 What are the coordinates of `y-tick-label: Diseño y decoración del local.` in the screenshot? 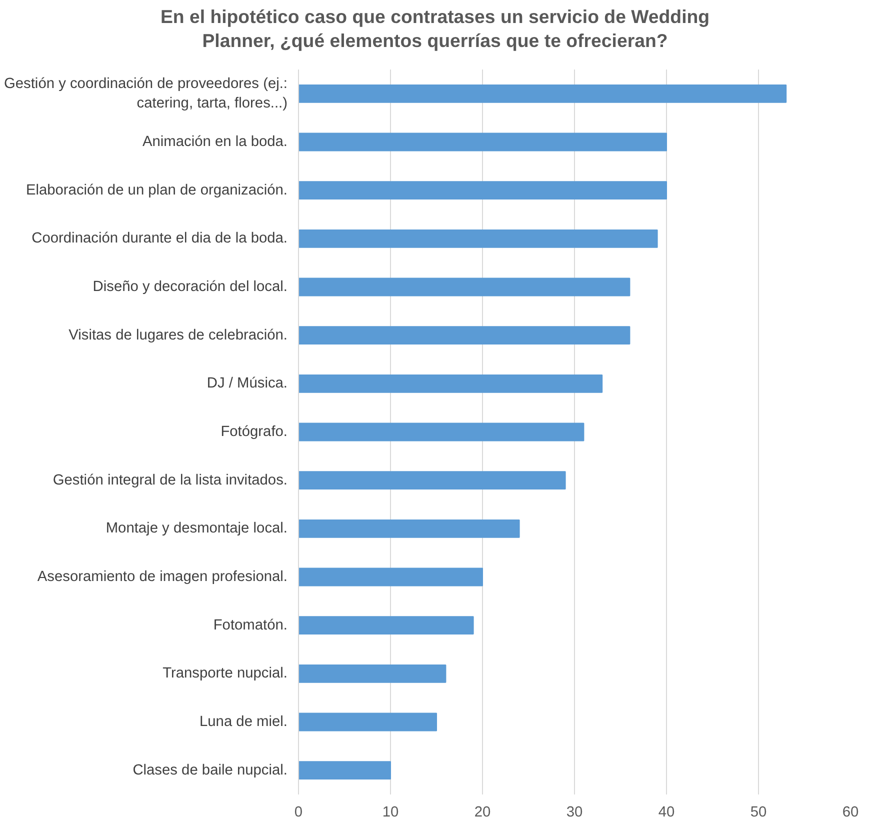 It's located at (190, 286).